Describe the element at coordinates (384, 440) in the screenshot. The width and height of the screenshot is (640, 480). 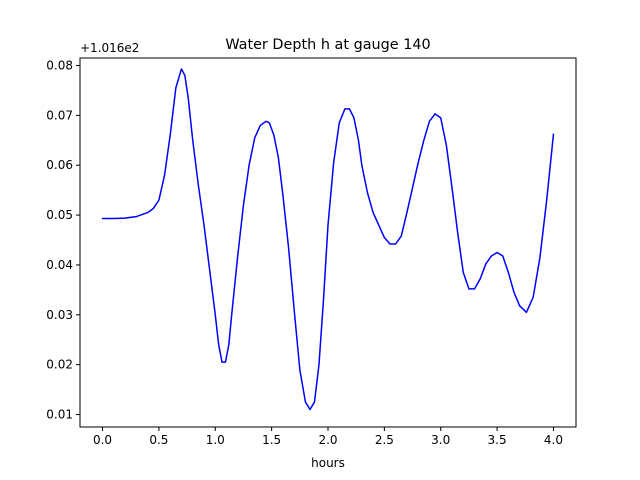
I see `x-tick-label: 2.5` at that location.